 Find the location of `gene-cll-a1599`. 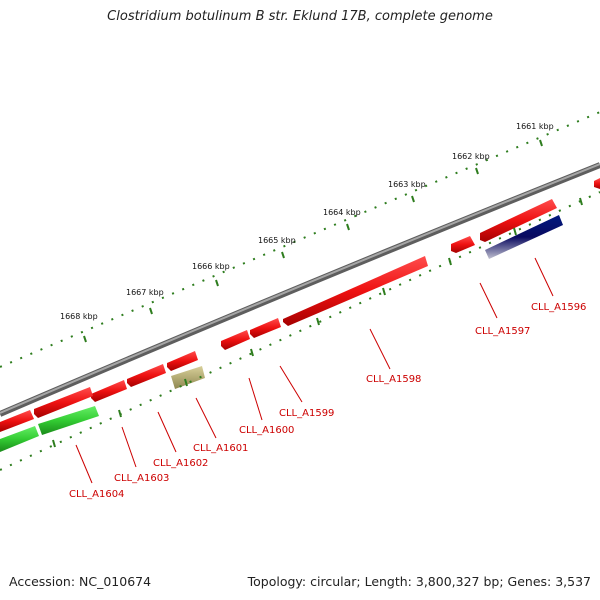

gene-cll-a1599 is located at coordinates (265, 328).